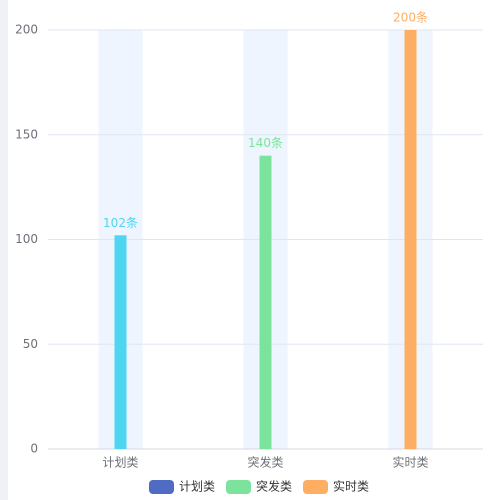  Describe the element at coordinates (265, 462) in the screenshot. I see `x-tick-label: 突发类` at that location.